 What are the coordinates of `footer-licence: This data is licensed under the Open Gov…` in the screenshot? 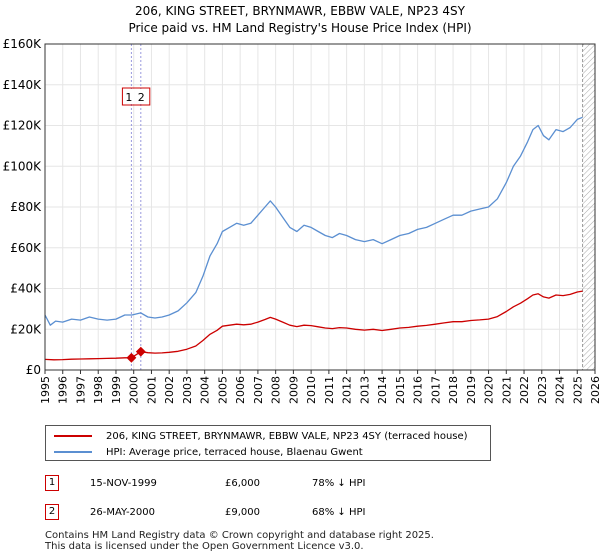 It's located at (204, 546).